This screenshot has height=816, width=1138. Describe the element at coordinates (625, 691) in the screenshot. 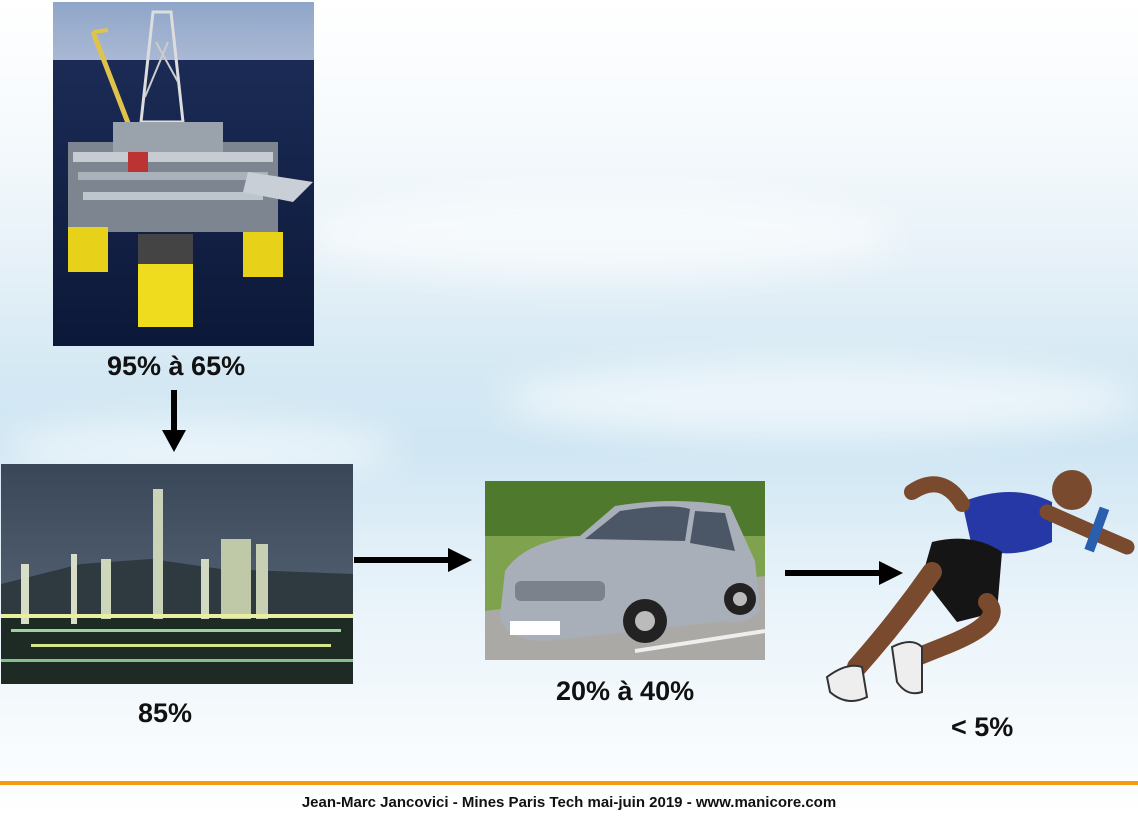

I see `car-efficiency-label: 20% à 40%` at that location.